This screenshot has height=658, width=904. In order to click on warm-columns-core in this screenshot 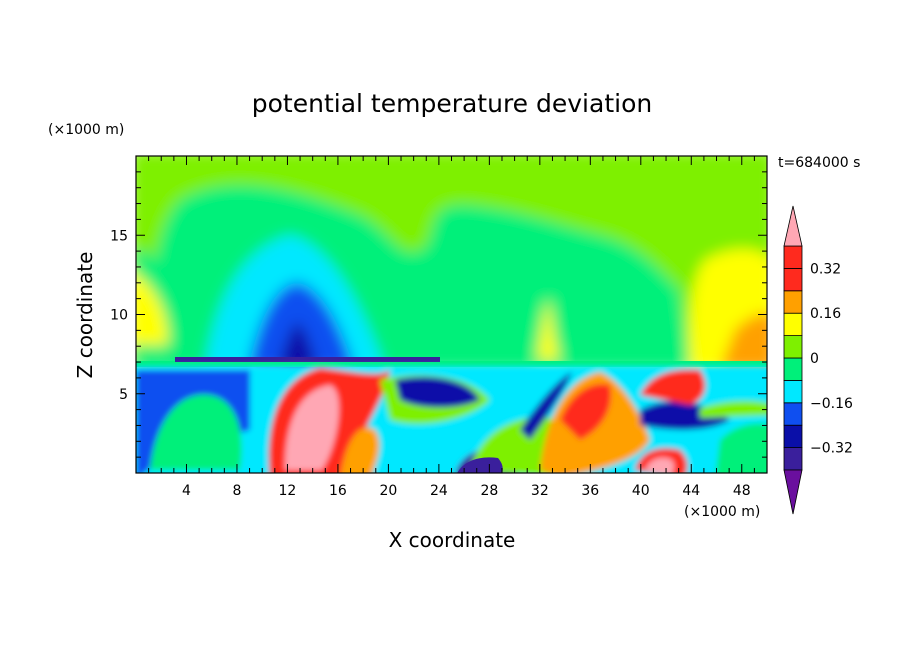, I will do `click(585, 412)`.